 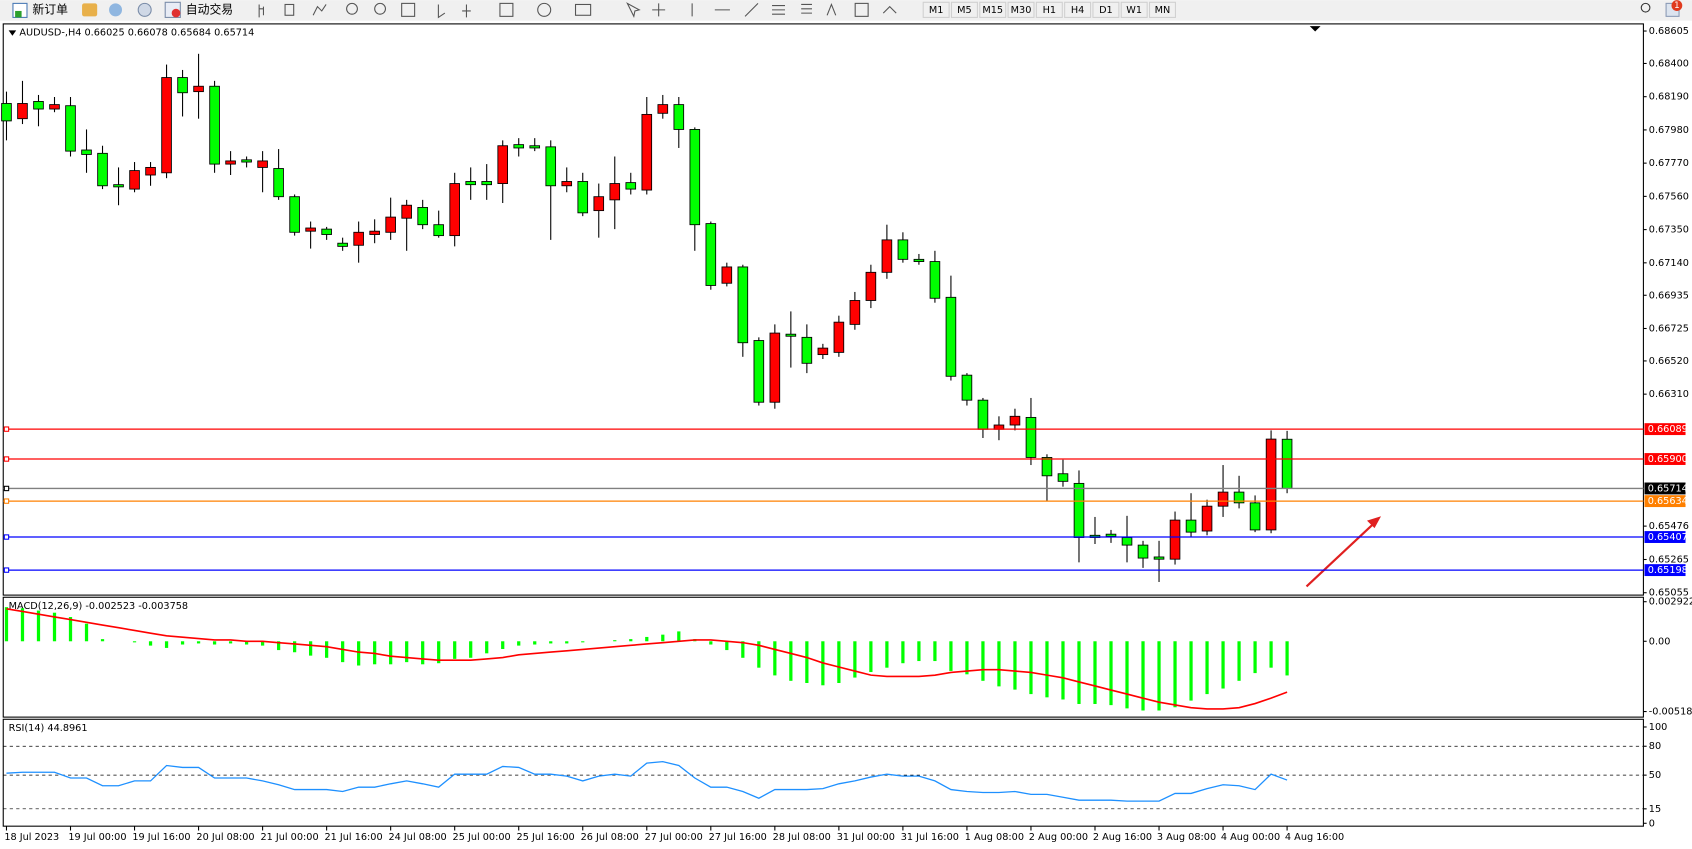 I want to click on new-order-button: 新订单, so click(x=40, y=10).